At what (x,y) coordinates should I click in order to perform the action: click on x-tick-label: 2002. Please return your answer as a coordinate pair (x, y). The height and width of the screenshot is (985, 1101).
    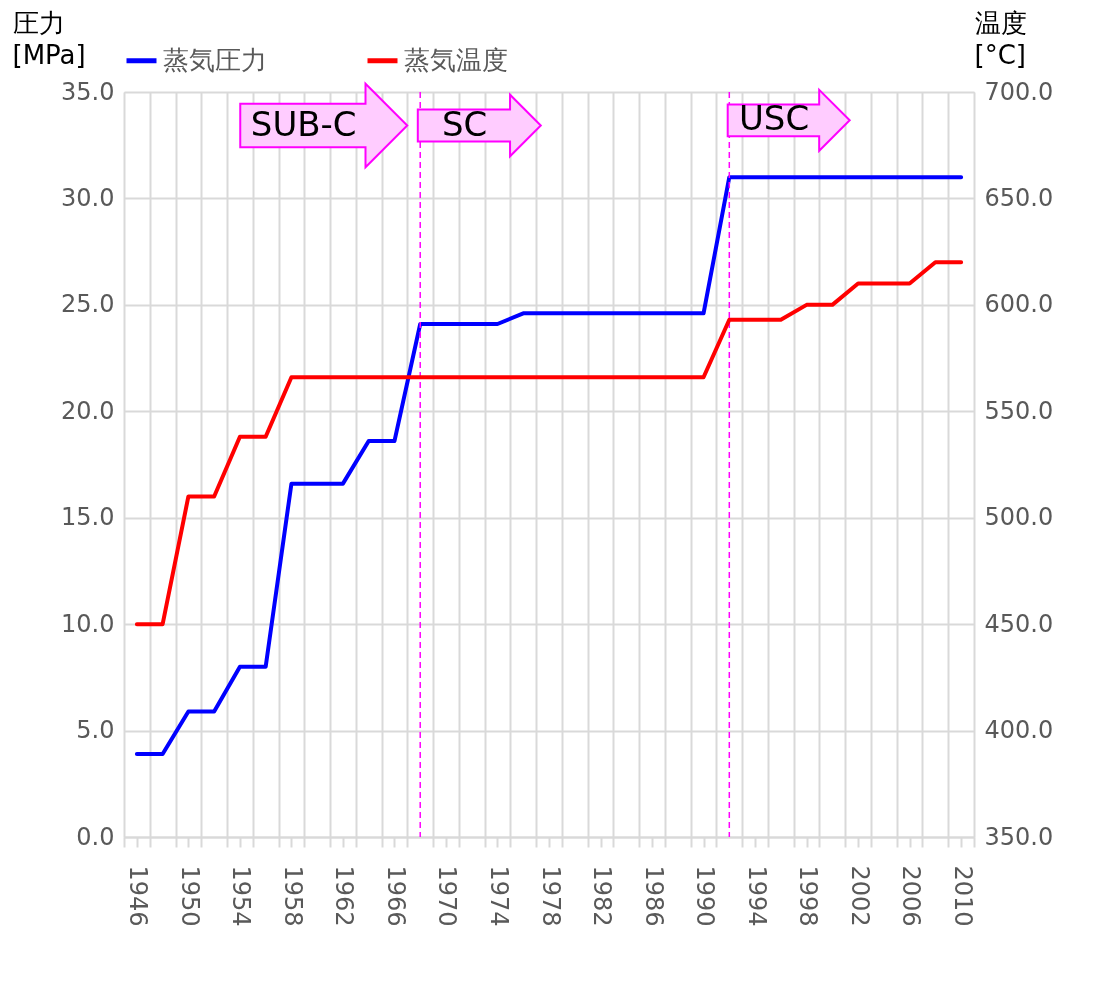
    Looking at the image, I should click on (859, 896).